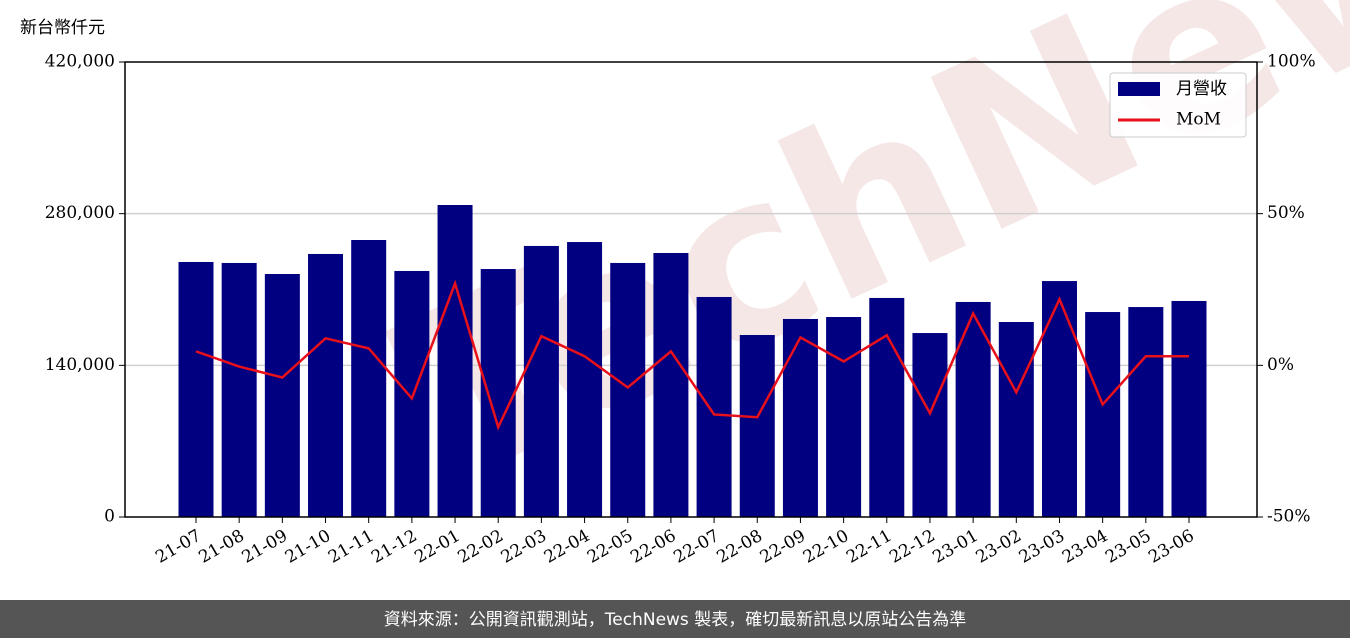 The width and height of the screenshot is (1350, 638). Describe the element at coordinates (1280, 365) in the screenshot. I see `y2-tick-label: 0%` at that location.